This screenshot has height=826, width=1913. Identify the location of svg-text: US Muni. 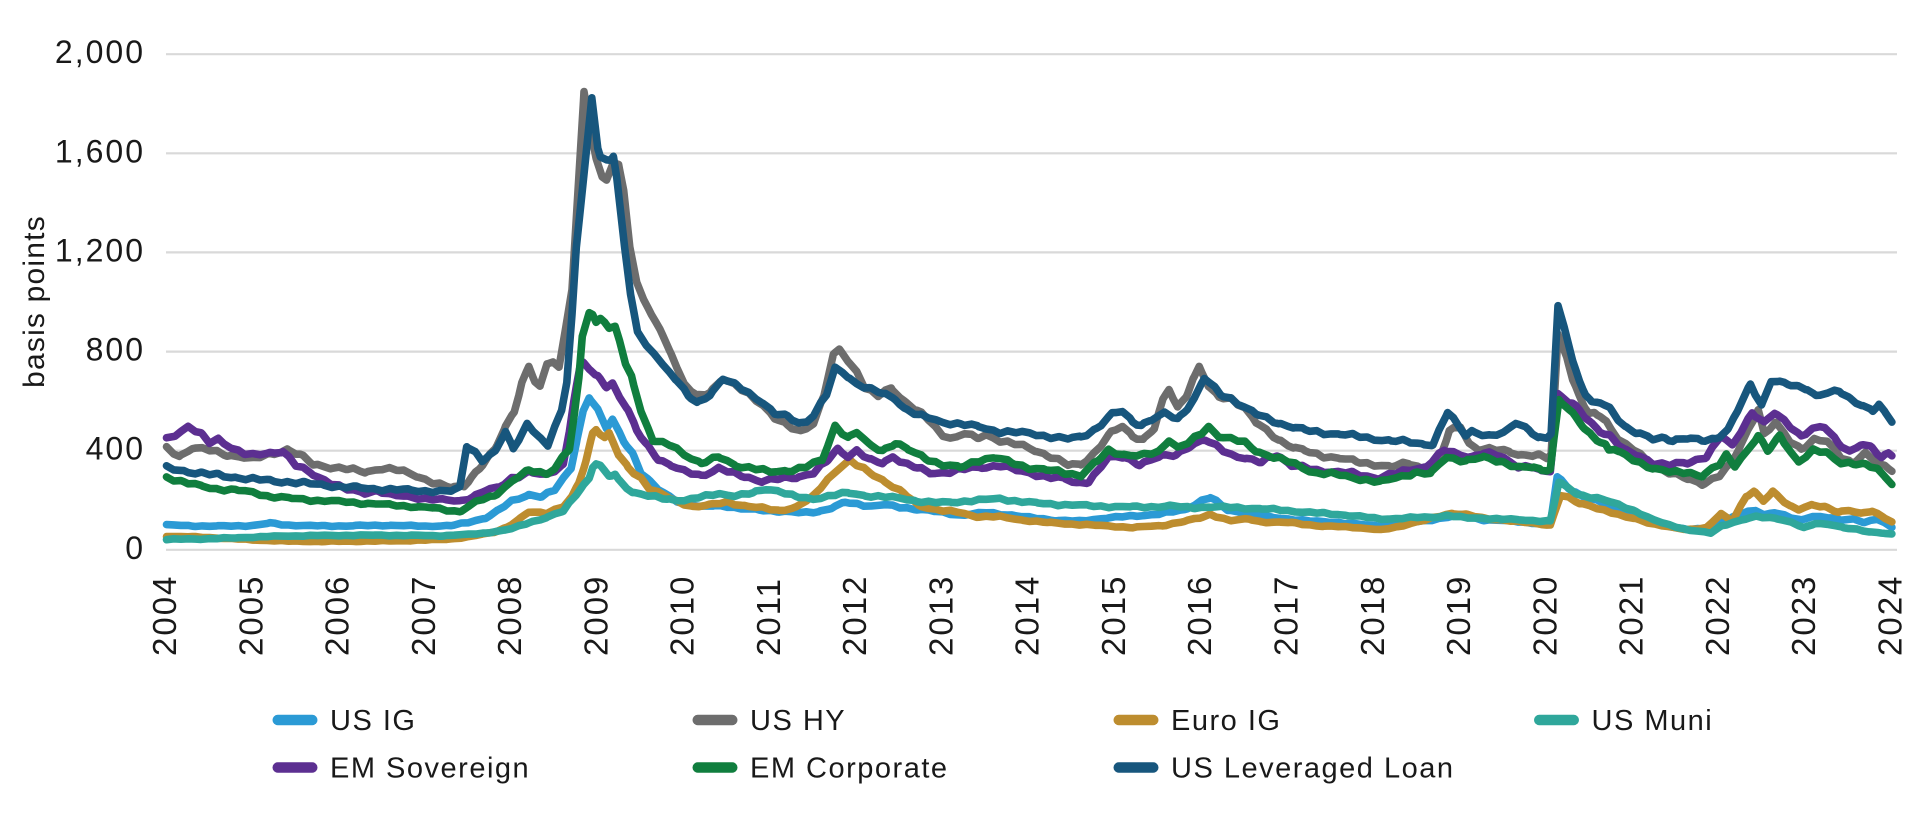
(1653, 721).